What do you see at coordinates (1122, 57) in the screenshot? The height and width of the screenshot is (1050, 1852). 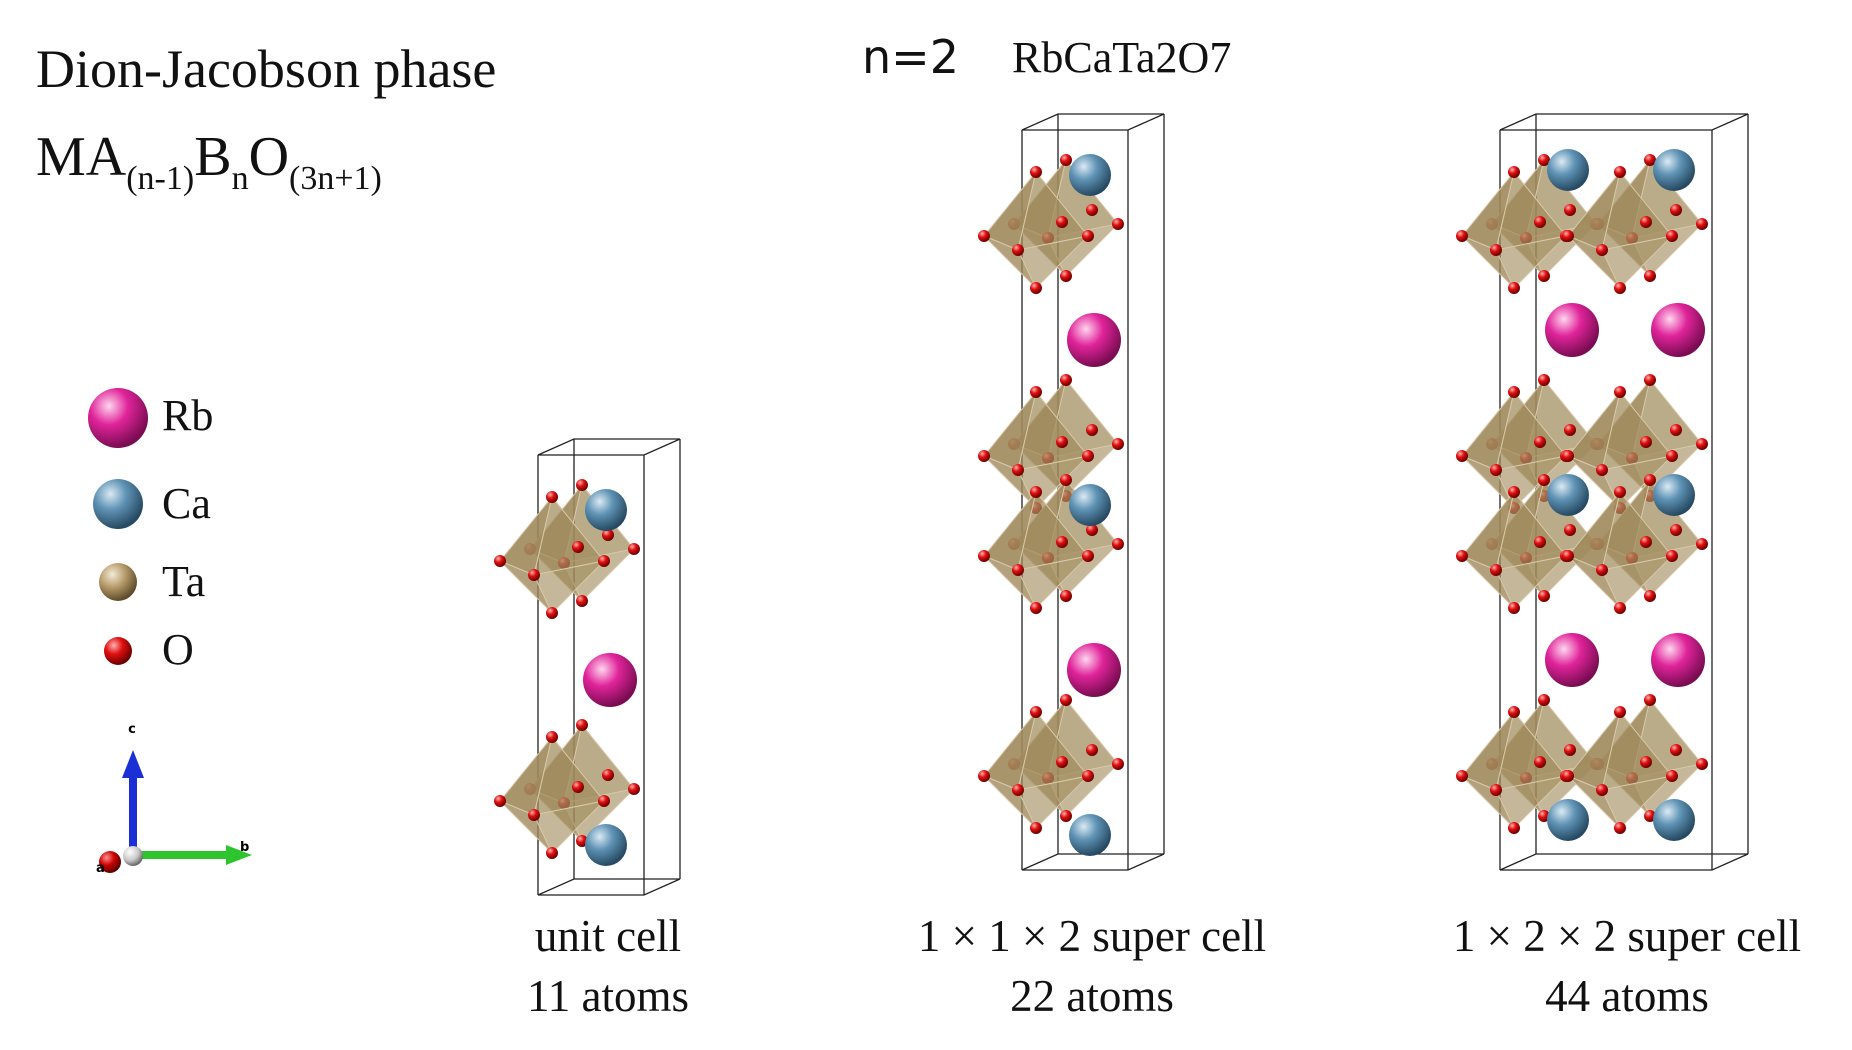 I see `compound-label: RbCaTa2O7` at bounding box center [1122, 57].